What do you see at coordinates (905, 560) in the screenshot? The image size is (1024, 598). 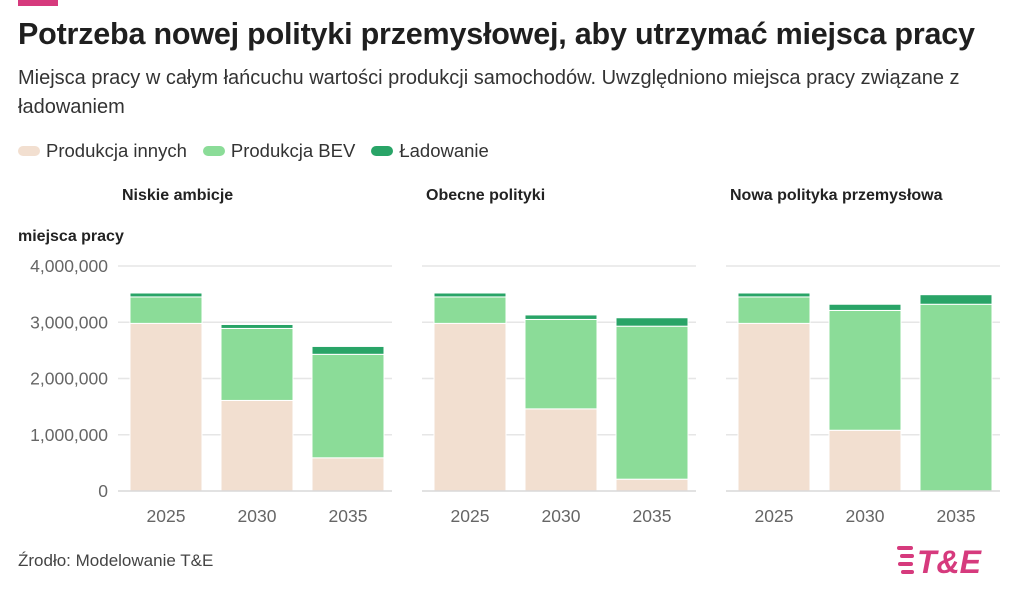 I see `logo-stripes-icon` at bounding box center [905, 560].